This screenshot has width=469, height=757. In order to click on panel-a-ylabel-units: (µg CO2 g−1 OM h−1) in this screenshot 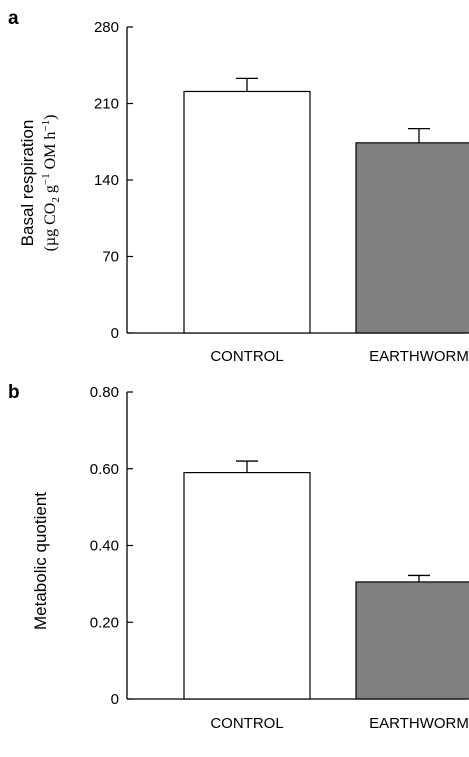, I will do `click(51, 183)`.